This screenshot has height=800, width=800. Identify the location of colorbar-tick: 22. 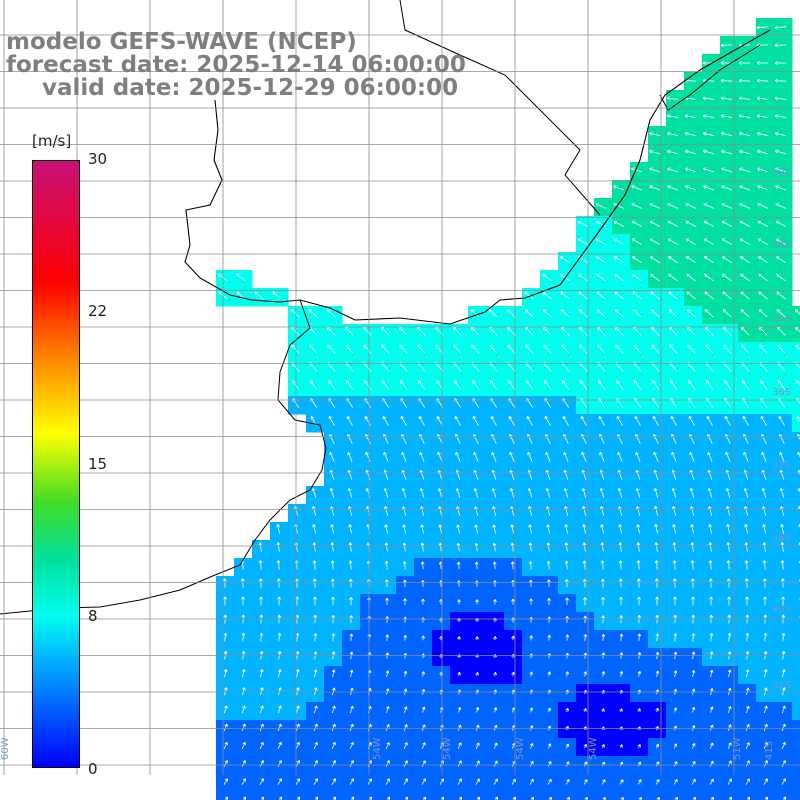
(98, 311).